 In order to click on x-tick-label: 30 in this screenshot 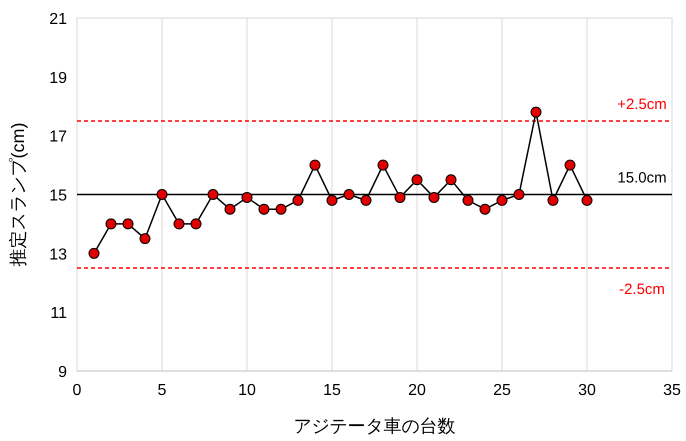, I will do `click(587, 390)`.